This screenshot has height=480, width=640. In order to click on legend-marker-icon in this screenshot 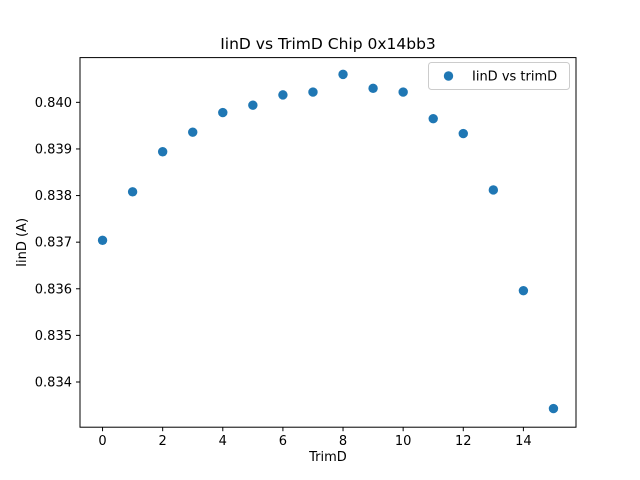, I will do `click(448, 76)`.